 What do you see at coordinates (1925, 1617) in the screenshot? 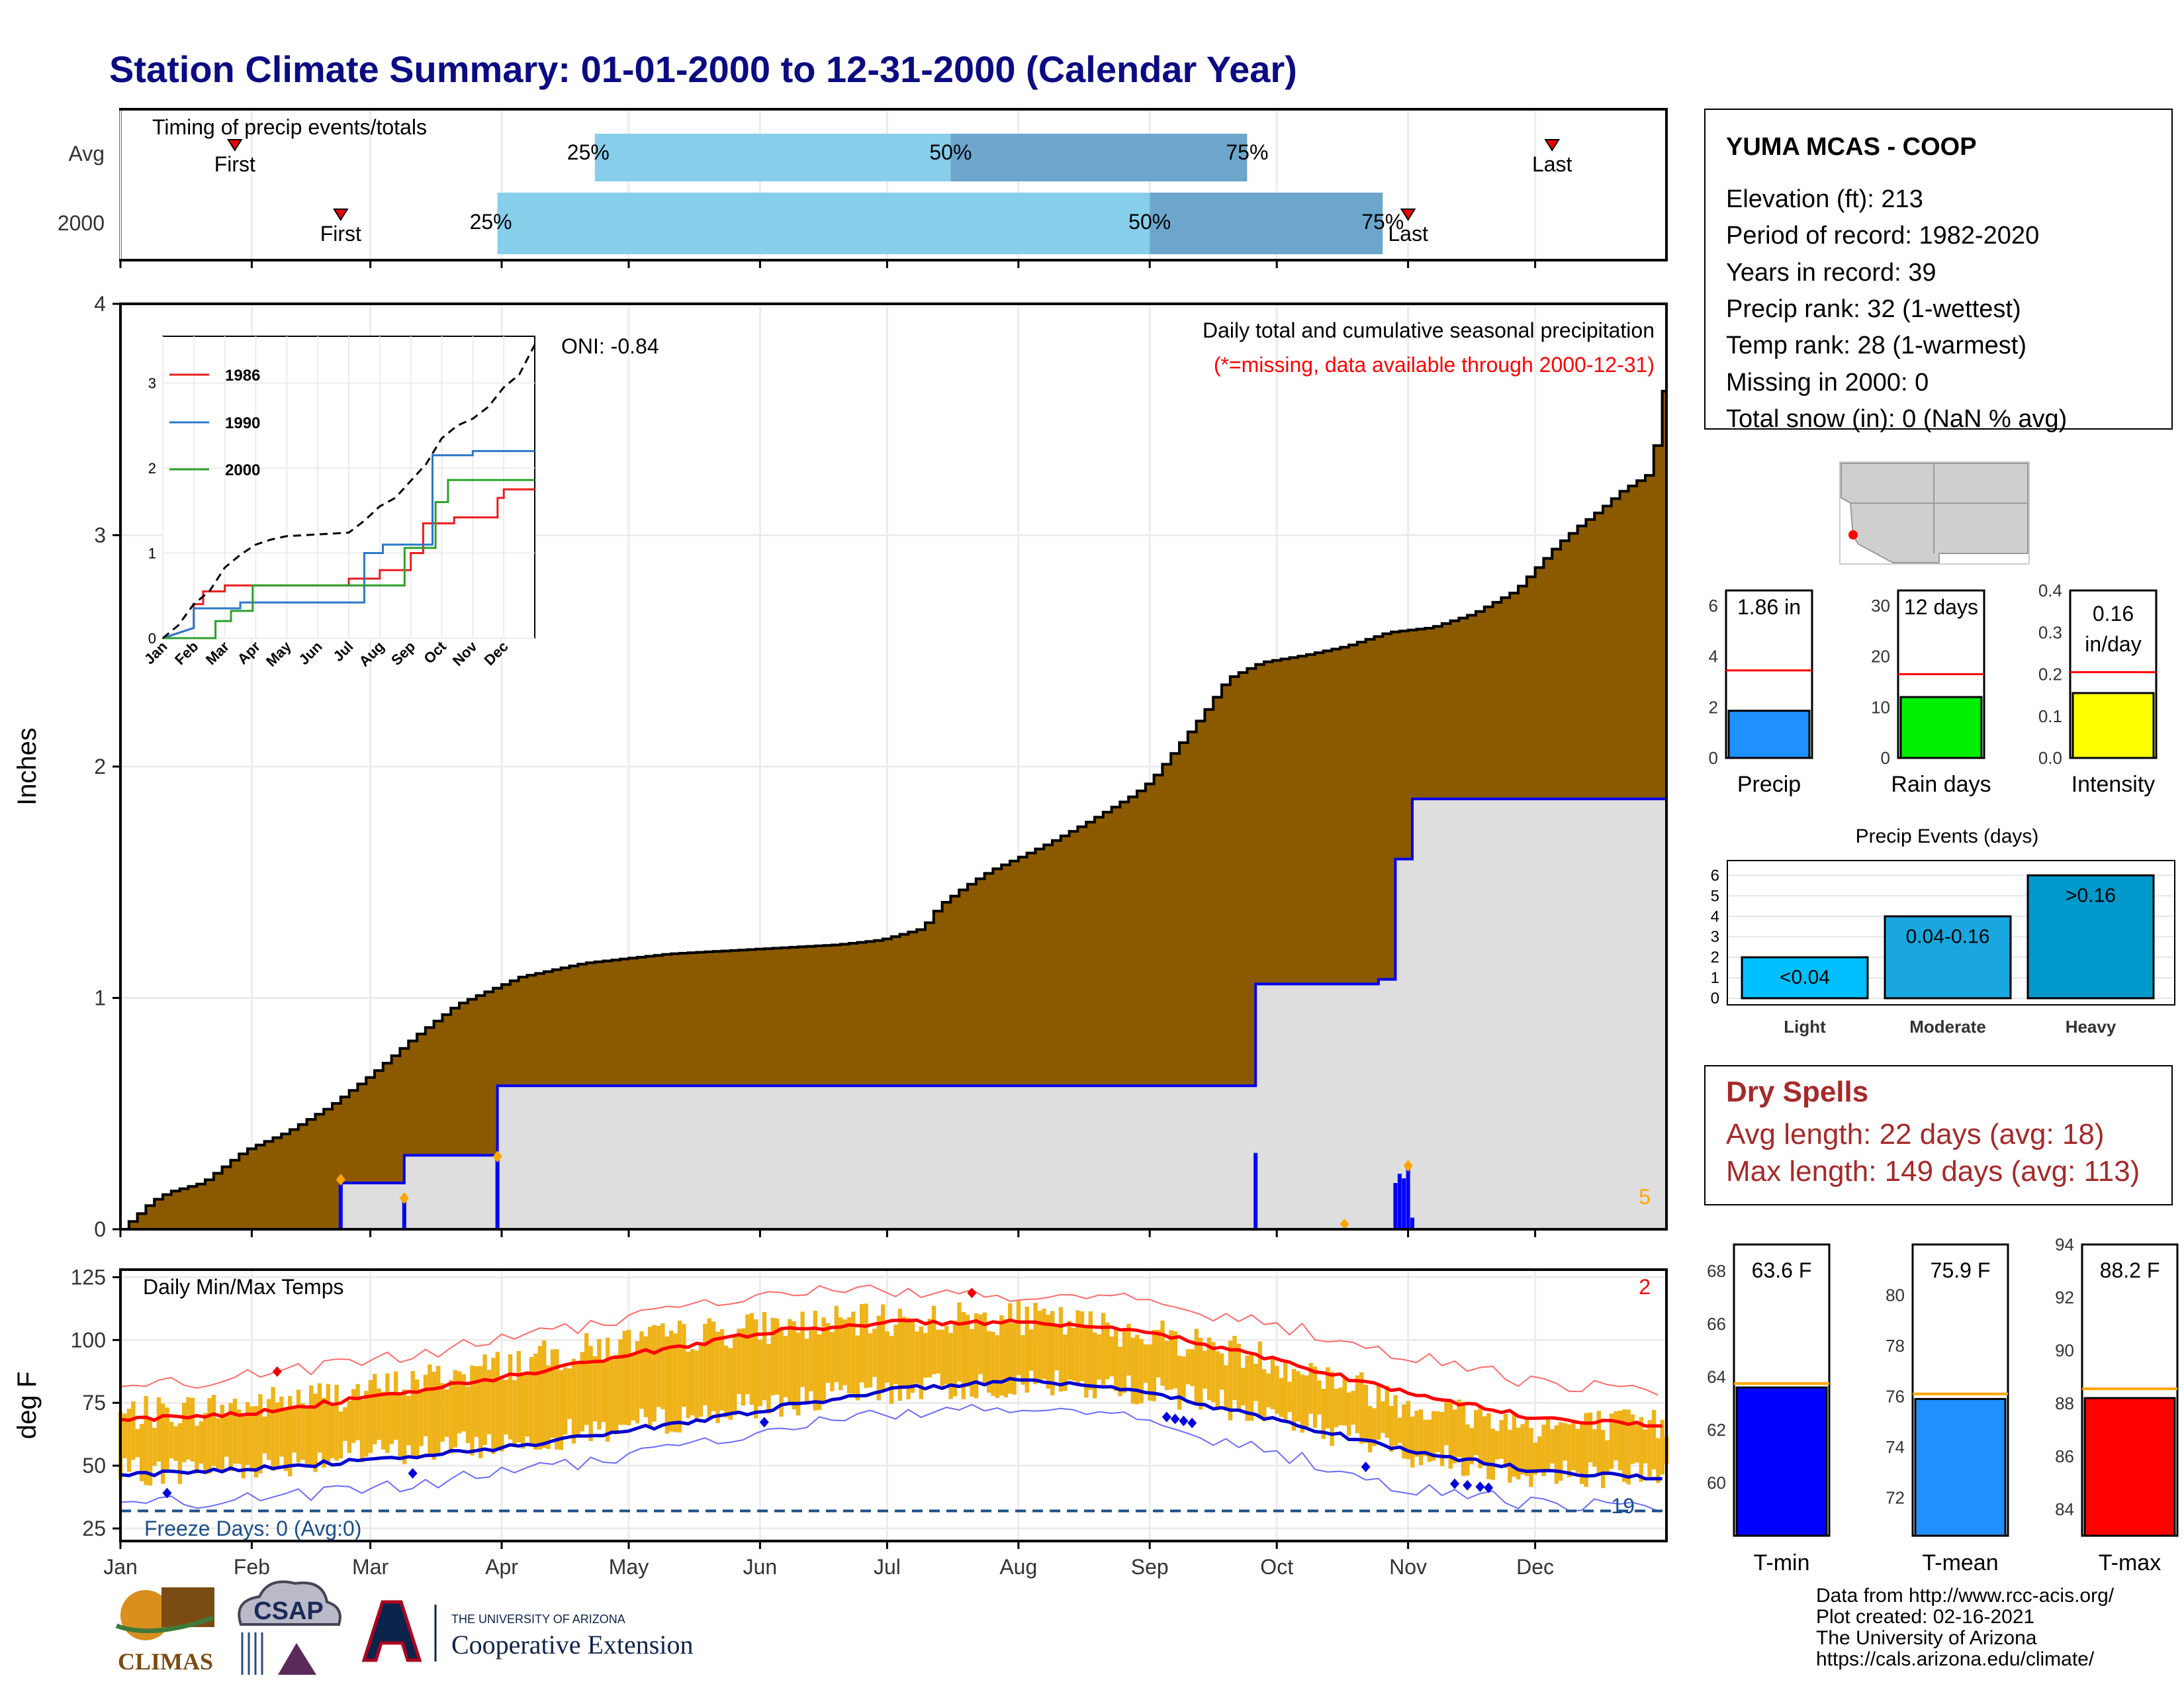
I see `footer-plot-created: Plot created: 02-16-2021` at bounding box center [1925, 1617].